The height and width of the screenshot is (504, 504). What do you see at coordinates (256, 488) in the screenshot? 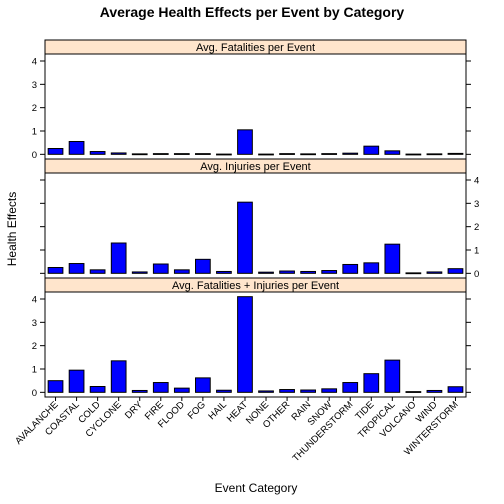
I see `x-axis-title: Event Category` at bounding box center [256, 488].